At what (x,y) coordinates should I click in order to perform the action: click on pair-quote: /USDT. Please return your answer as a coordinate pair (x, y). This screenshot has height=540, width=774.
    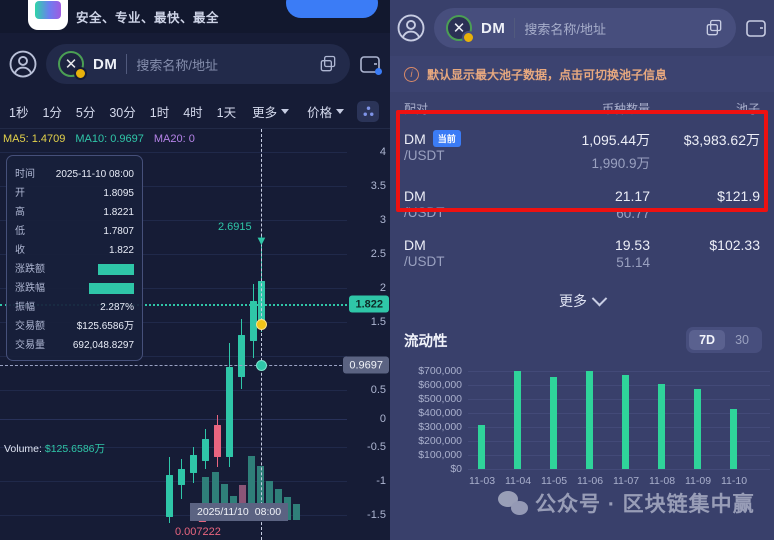
    Looking at the image, I should click on (424, 261).